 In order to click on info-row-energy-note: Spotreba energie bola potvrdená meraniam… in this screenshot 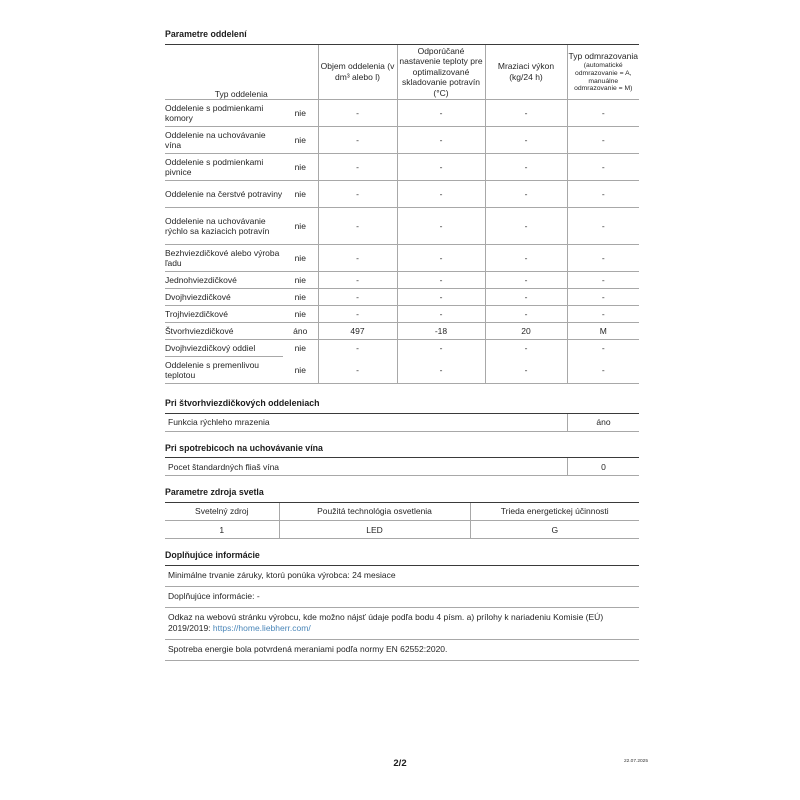, I will do `click(402, 650)`.